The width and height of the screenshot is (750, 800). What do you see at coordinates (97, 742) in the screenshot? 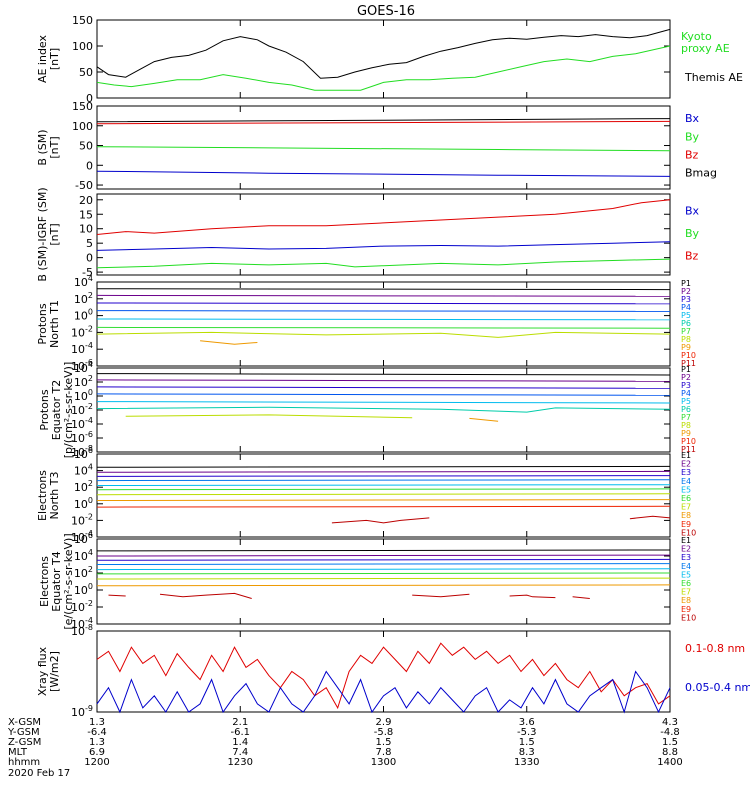
I see `footer-value: 1.3` at bounding box center [97, 742].